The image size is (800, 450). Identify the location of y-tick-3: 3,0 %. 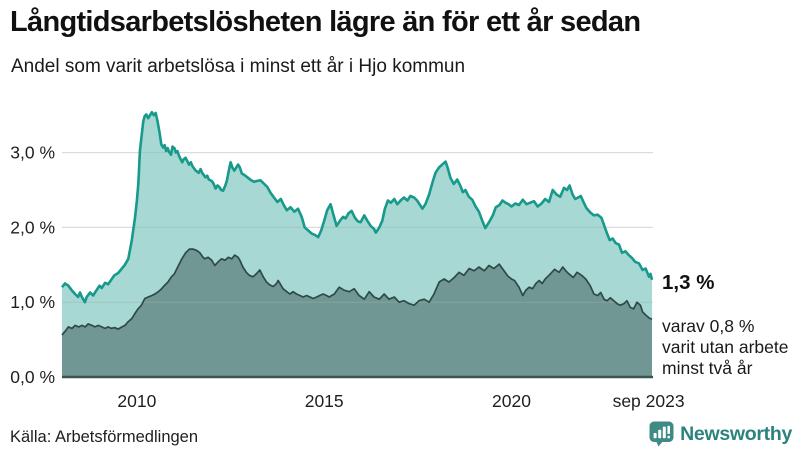
(32, 153).